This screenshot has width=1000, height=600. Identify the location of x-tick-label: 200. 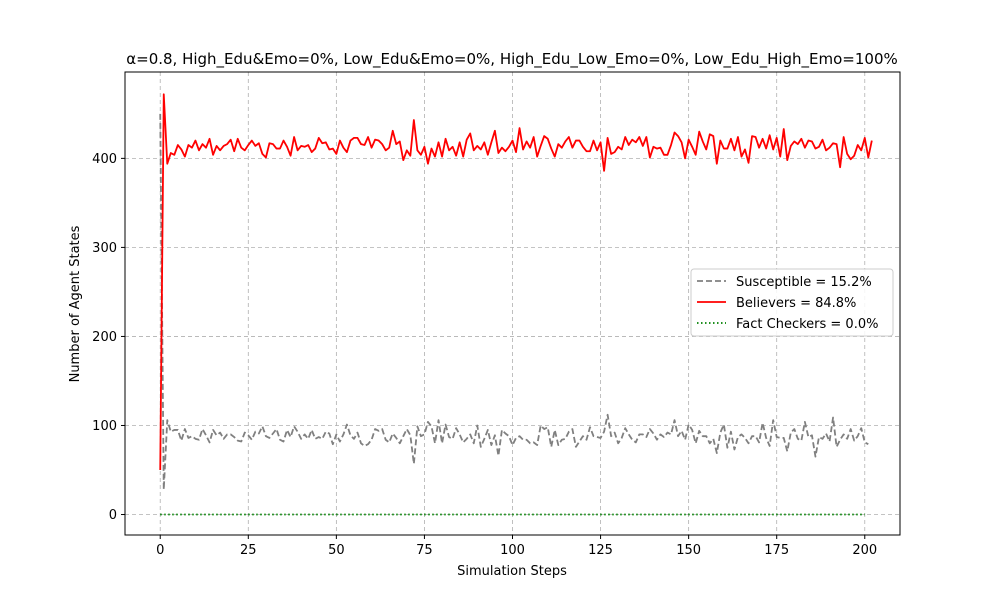
(864, 550).